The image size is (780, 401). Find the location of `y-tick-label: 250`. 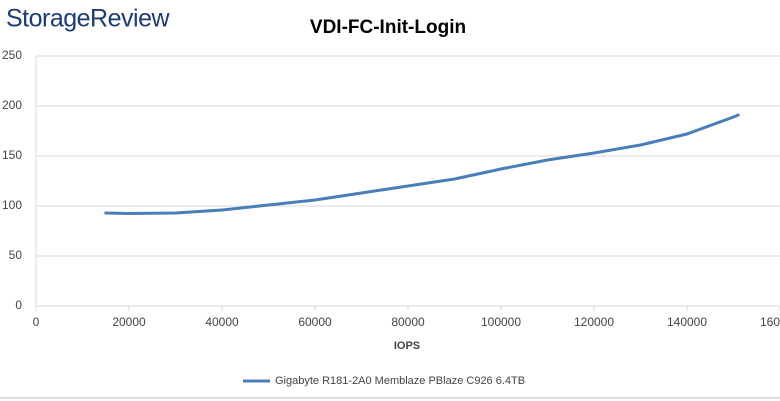

y-tick-label: 250 is located at coordinates (12, 55).